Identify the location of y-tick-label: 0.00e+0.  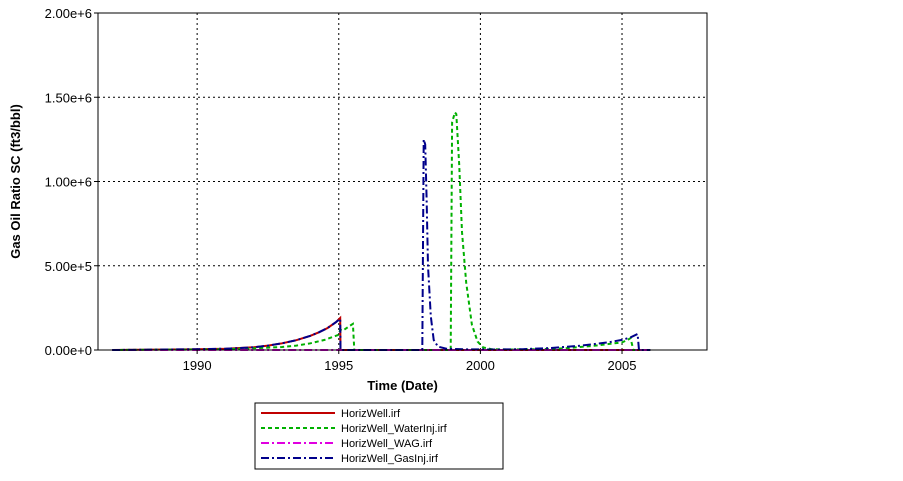
(68, 350).